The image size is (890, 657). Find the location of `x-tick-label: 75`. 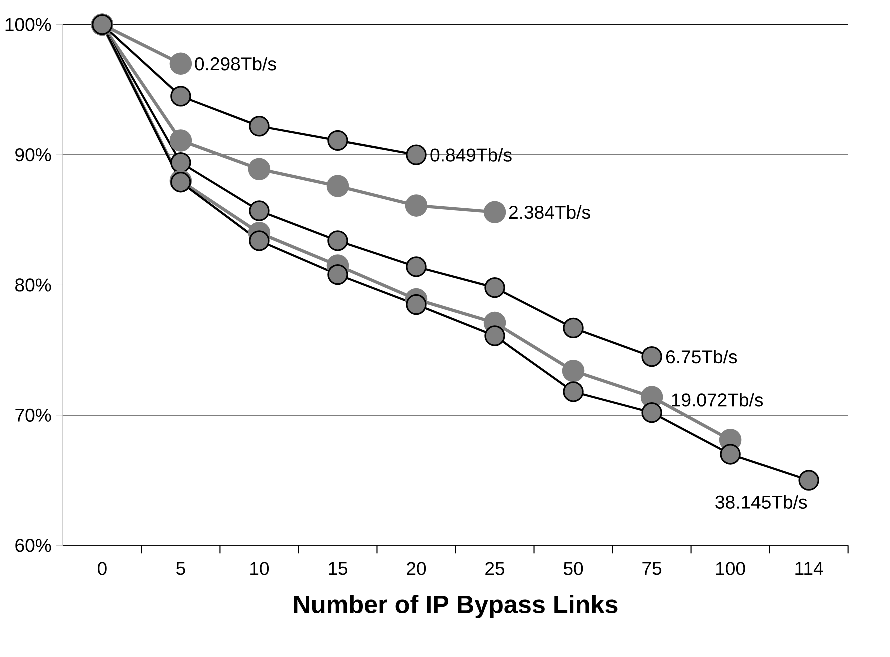

x-tick-label: 75 is located at coordinates (652, 569).